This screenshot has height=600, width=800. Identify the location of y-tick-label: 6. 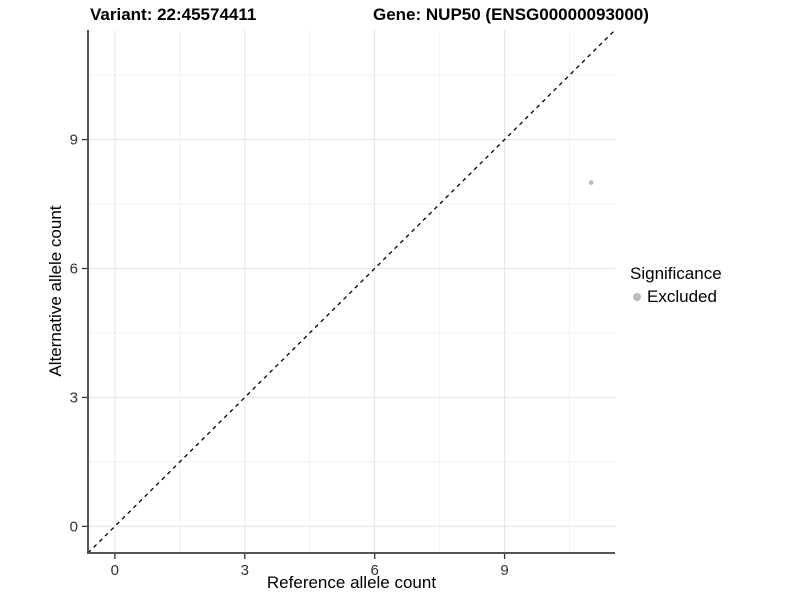
(74, 269).